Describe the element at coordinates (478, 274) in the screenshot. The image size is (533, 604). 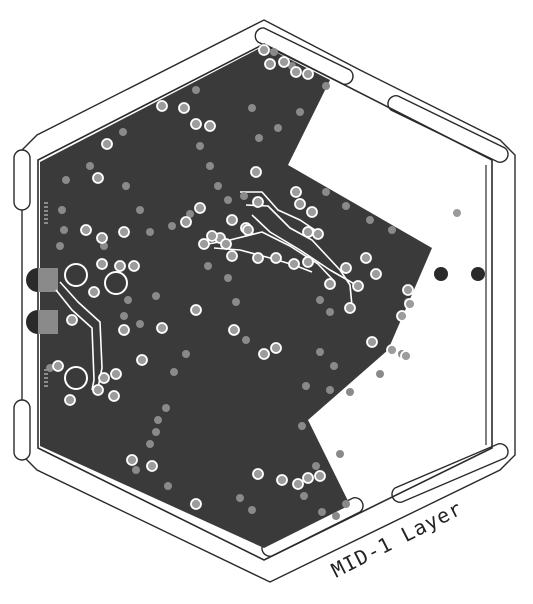
I see `right-hole-right` at that location.